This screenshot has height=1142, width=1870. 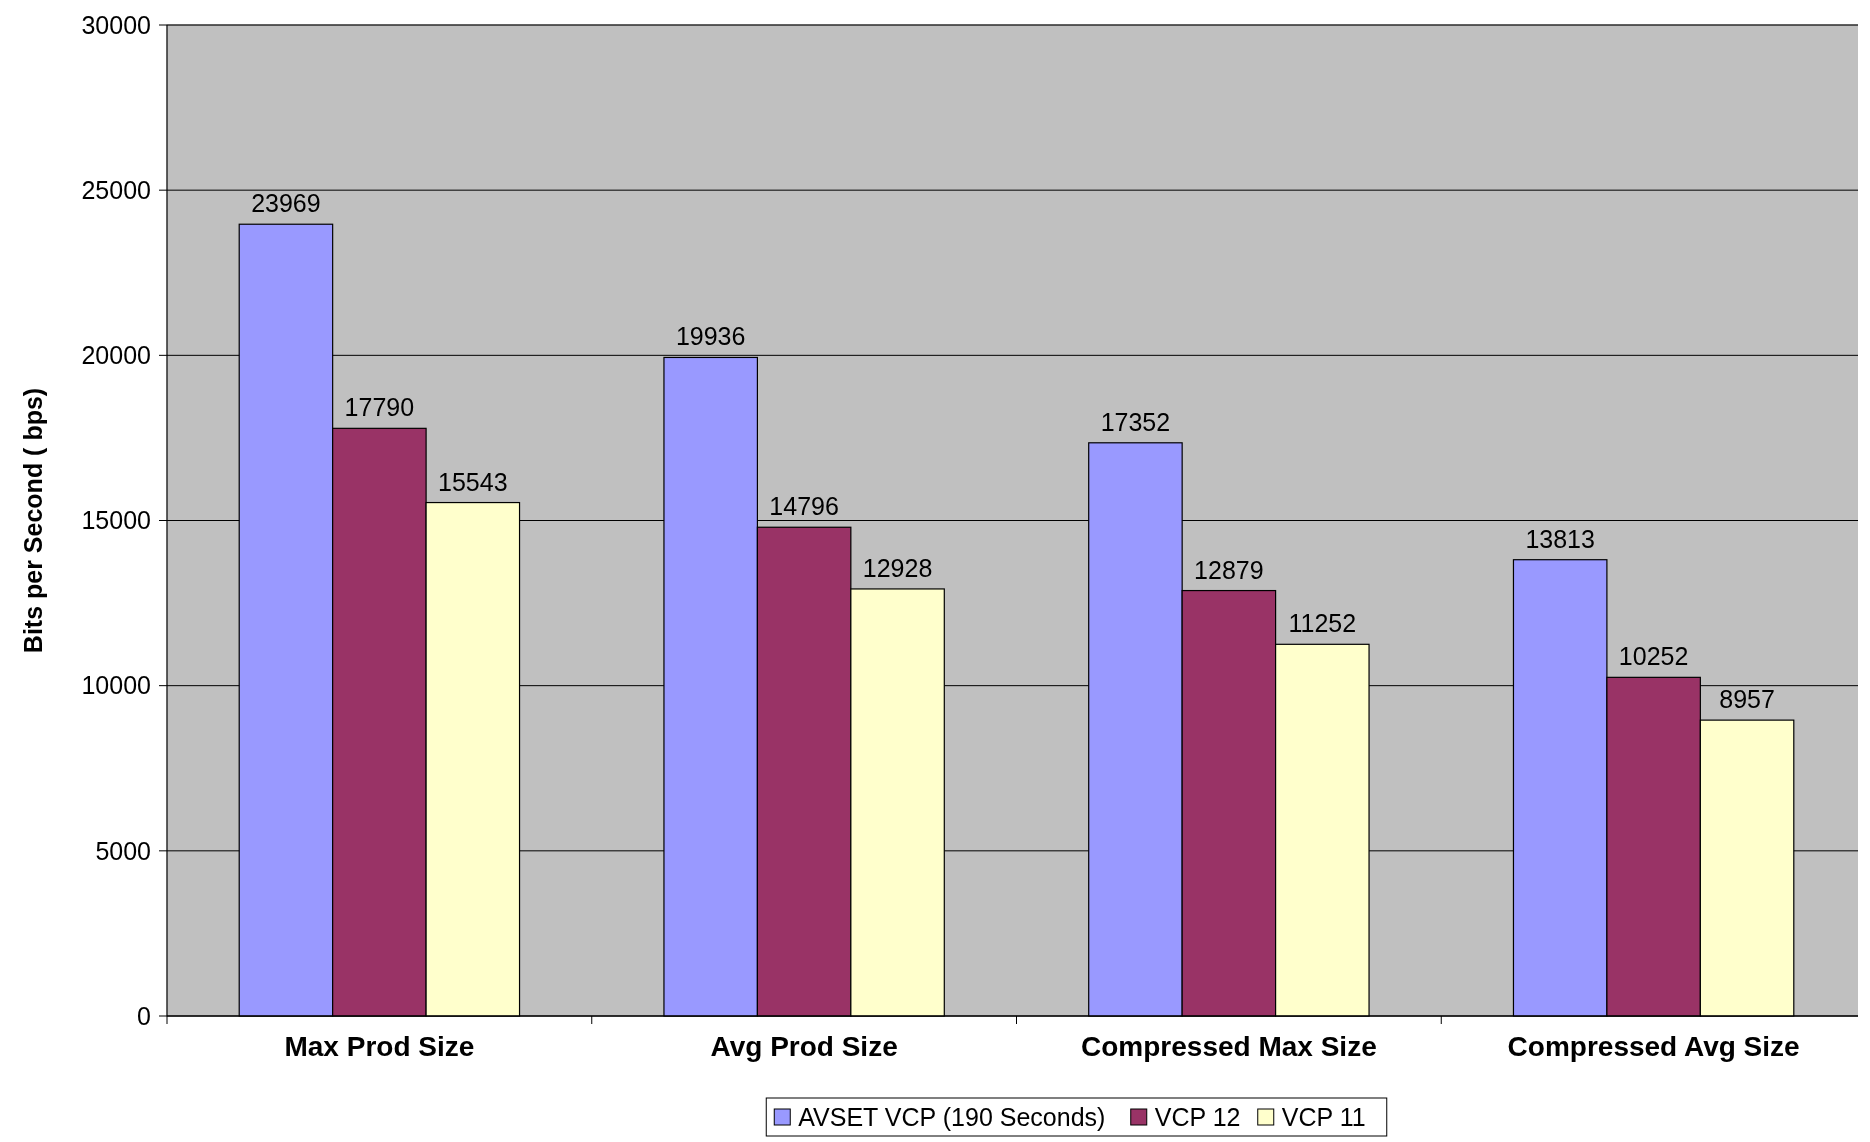 What do you see at coordinates (123, 850) in the screenshot?
I see `y-tick-label: 5000` at bounding box center [123, 850].